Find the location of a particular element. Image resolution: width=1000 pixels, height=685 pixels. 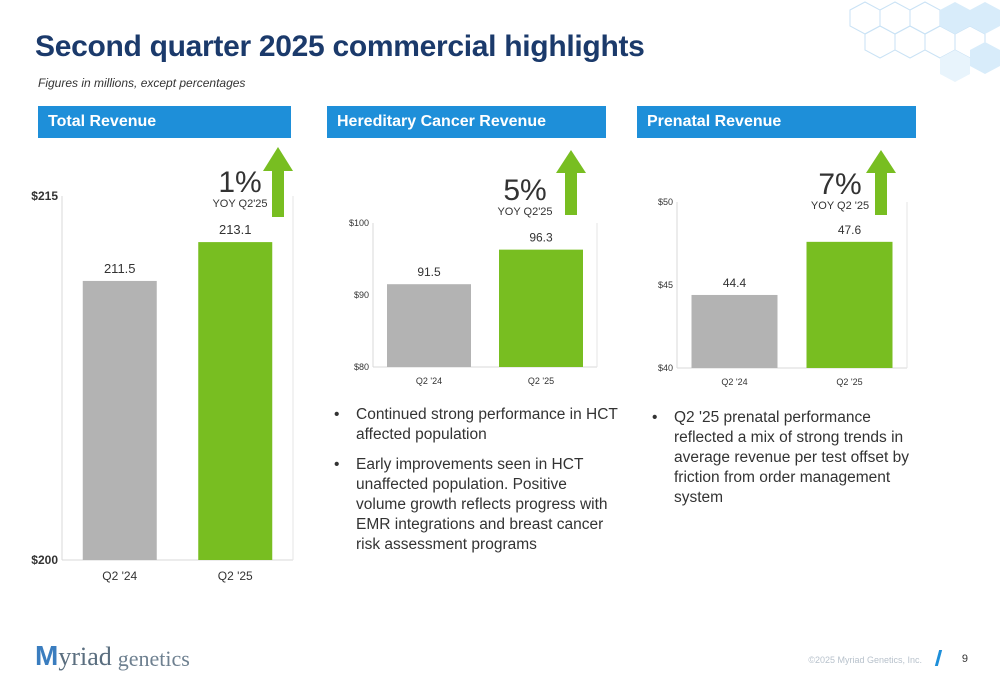

yoy-label: YOY Q2 '25 is located at coordinates (840, 206).